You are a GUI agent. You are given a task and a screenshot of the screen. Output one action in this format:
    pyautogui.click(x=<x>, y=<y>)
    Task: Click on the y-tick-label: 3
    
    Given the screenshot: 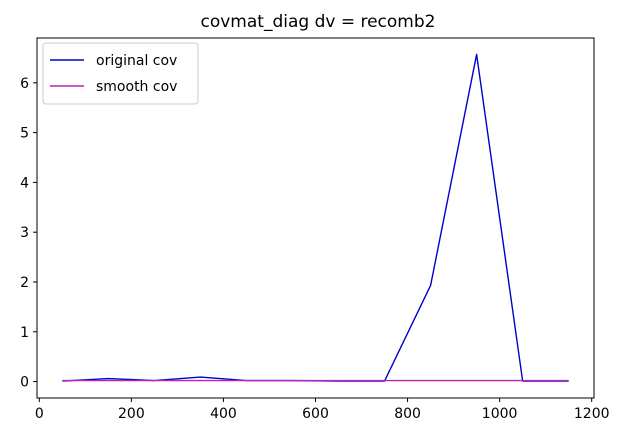 What is the action you would take?
    pyautogui.click(x=24, y=233)
    